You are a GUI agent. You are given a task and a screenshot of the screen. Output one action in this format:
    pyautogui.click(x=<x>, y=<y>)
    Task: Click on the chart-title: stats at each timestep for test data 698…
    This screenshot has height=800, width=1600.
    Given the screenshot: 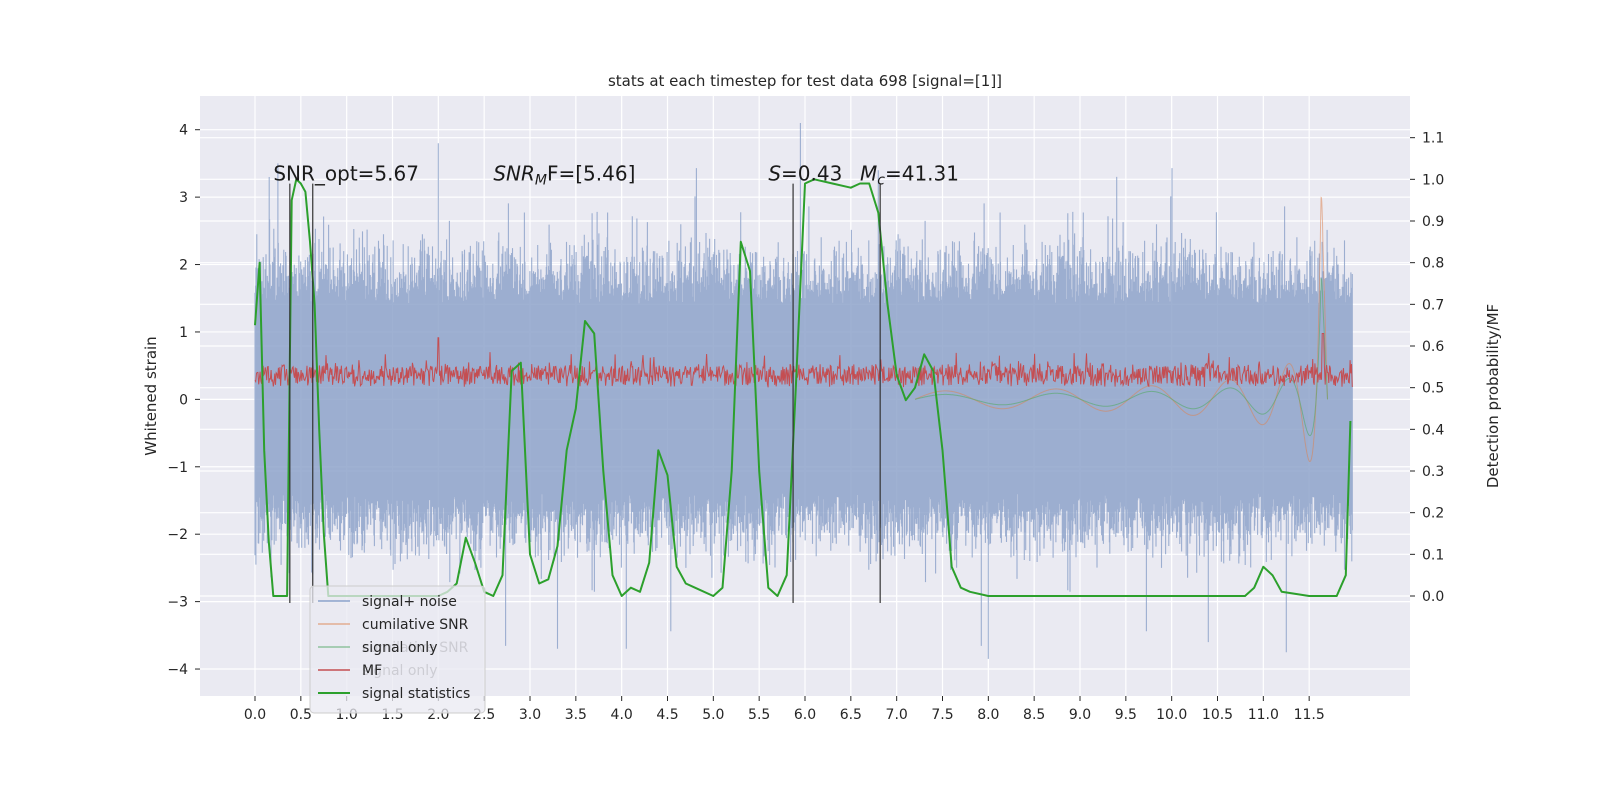 What is the action you would take?
    pyautogui.click(x=805, y=81)
    